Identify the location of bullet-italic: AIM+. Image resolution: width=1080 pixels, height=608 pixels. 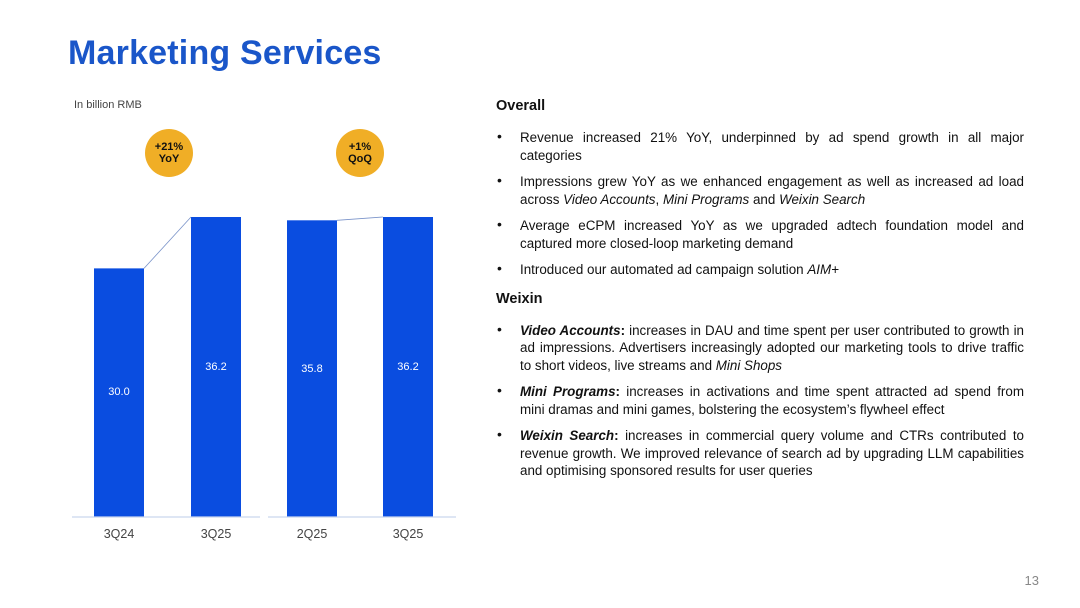
(823, 269).